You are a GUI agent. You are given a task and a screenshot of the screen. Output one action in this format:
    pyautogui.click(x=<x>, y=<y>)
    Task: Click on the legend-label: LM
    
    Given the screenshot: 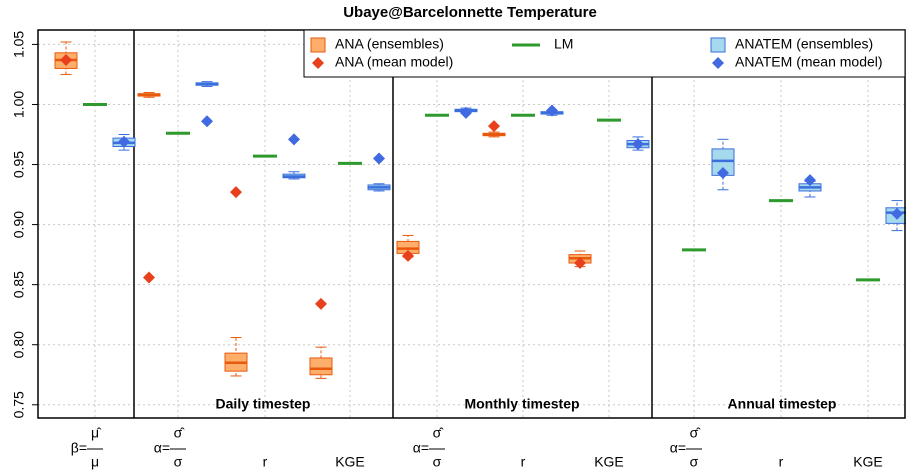 What is the action you would take?
    pyautogui.click(x=563, y=44)
    